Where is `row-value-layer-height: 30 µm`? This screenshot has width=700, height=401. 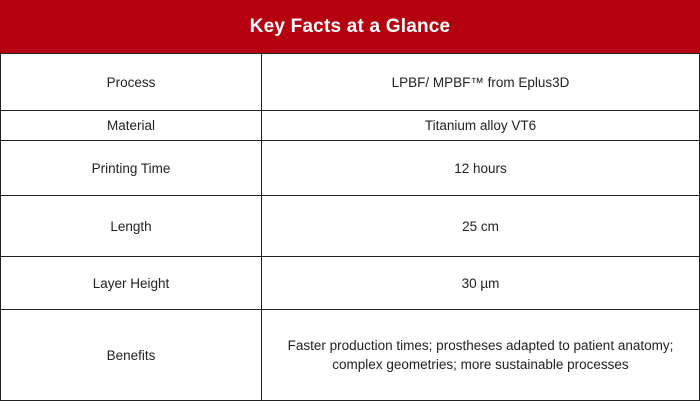 row-value-layer-height: 30 µm is located at coordinates (480, 283).